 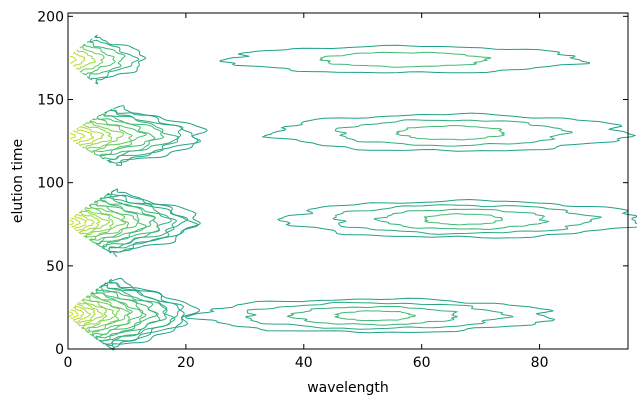 What do you see at coordinates (304, 363) in the screenshot?
I see `x-tick-label: 40` at bounding box center [304, 363].